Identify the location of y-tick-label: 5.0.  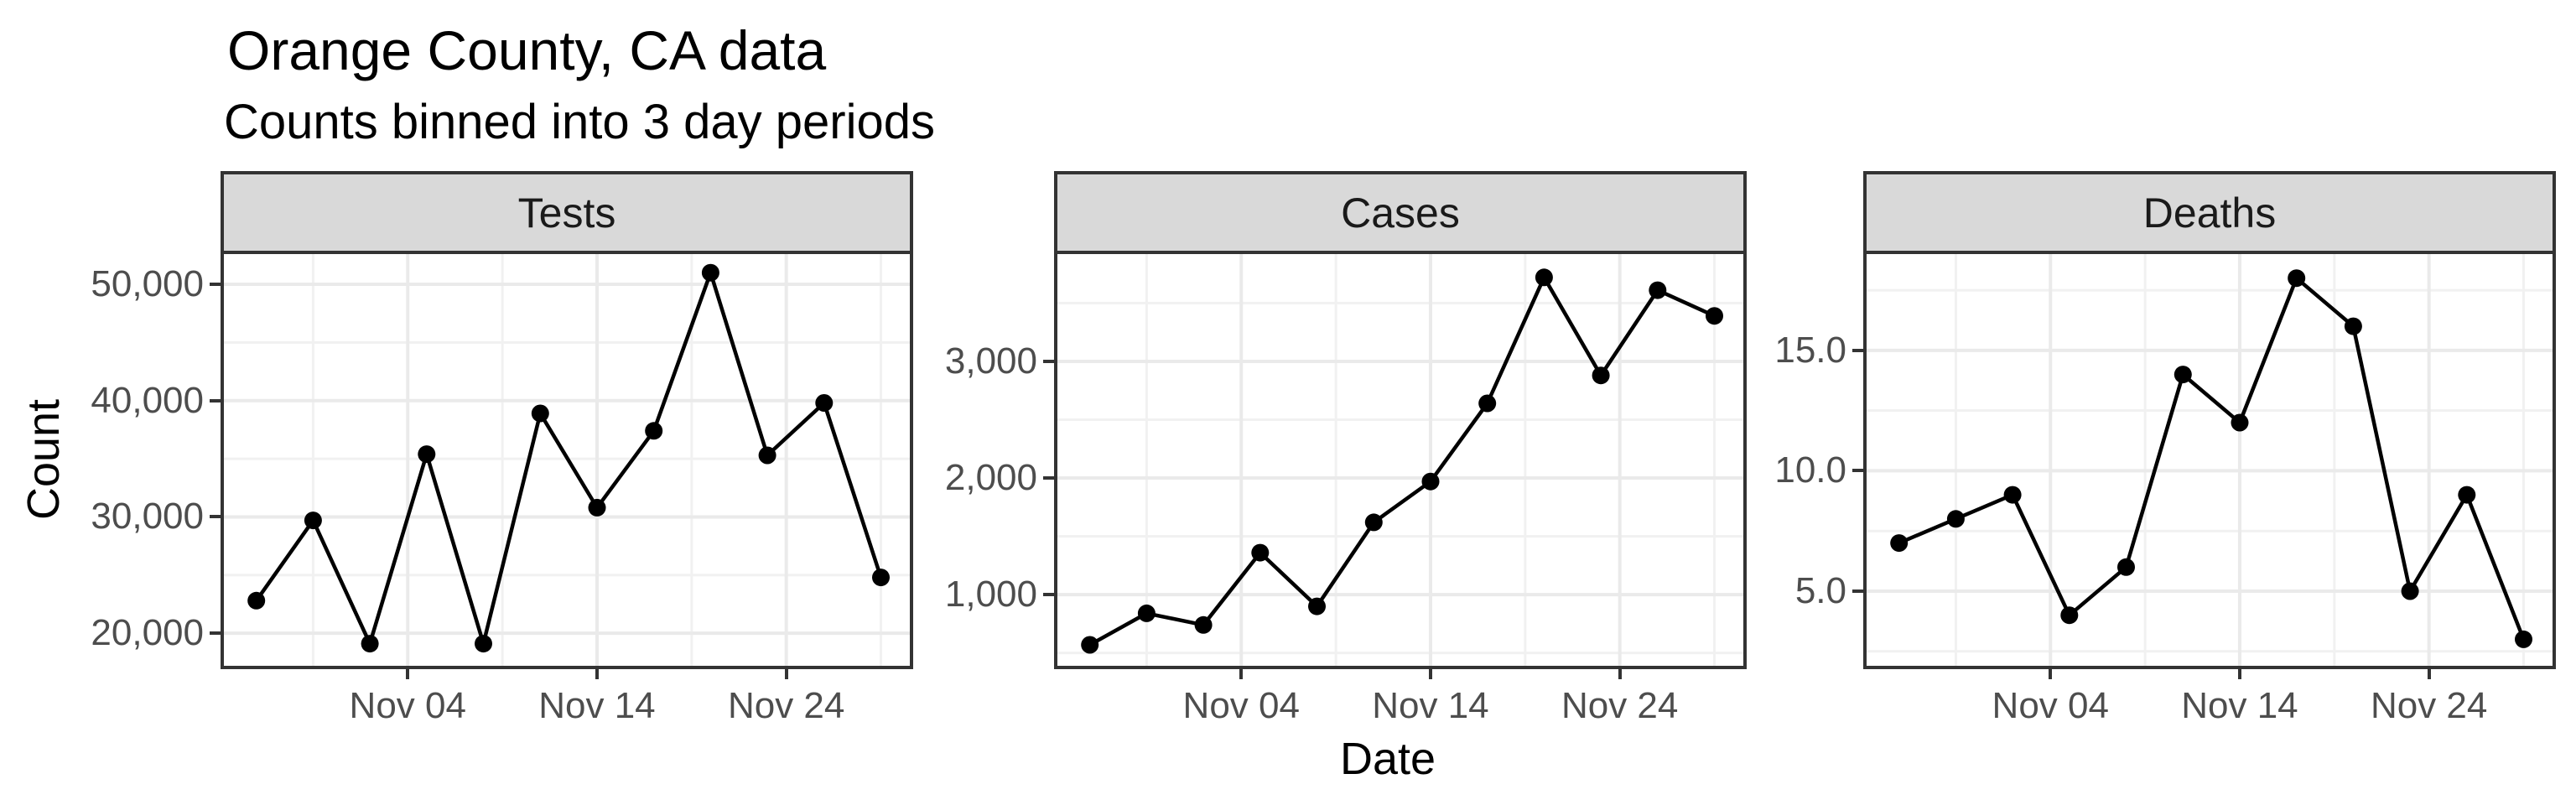
(1820, 590).